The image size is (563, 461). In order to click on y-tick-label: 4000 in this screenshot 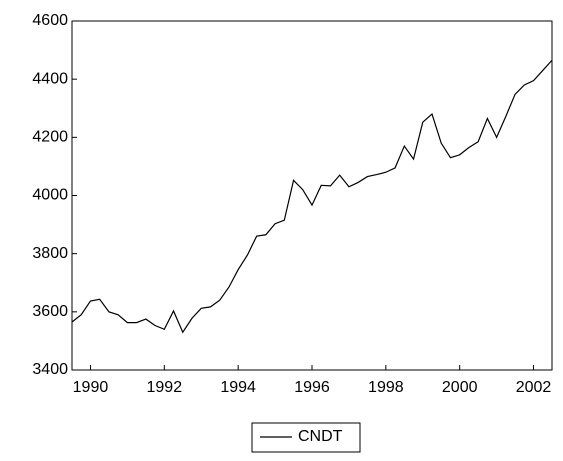, I will do `click(50, 195)`.